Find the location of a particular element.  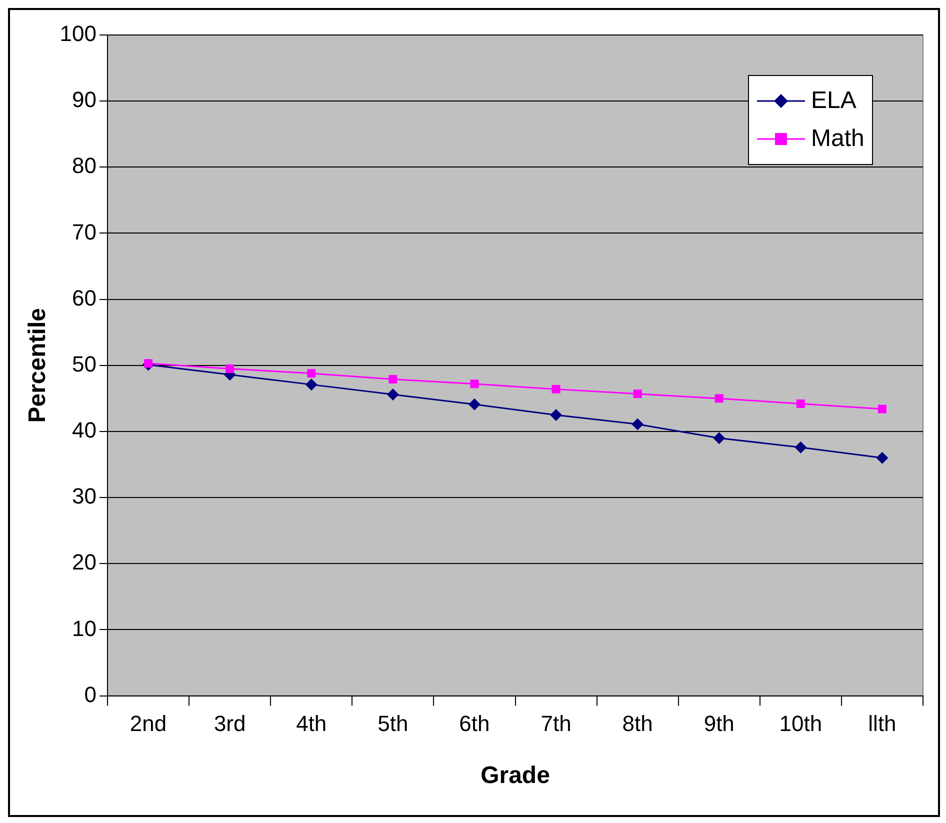

x-tick-label: llth is located at coordinates (882, 723).